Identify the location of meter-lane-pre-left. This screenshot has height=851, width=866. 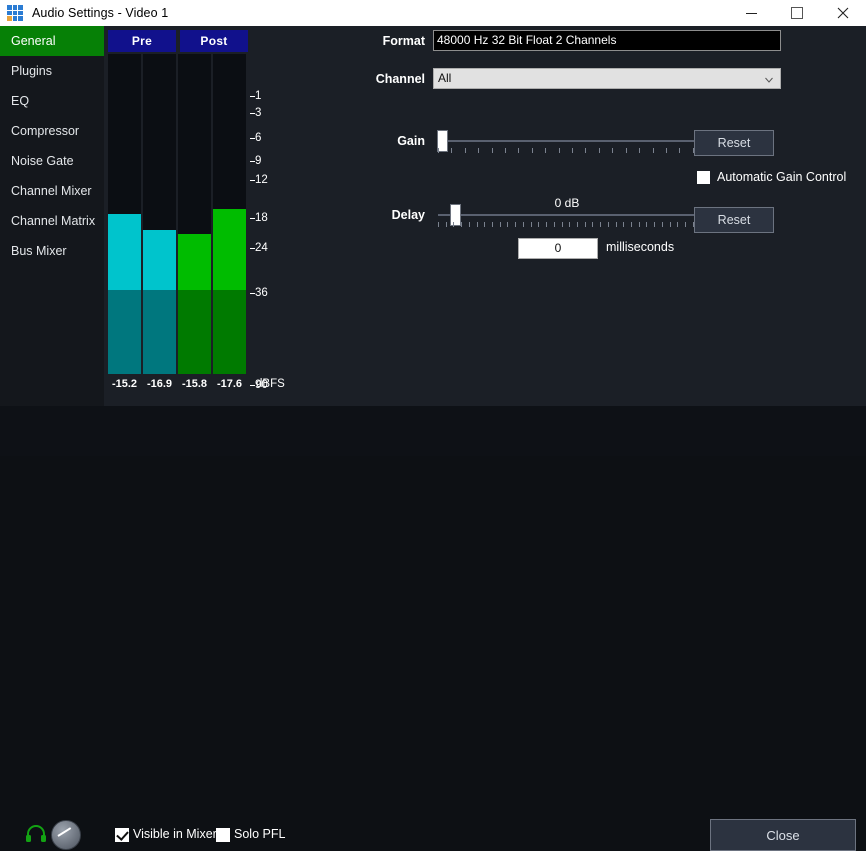
(124, 214).